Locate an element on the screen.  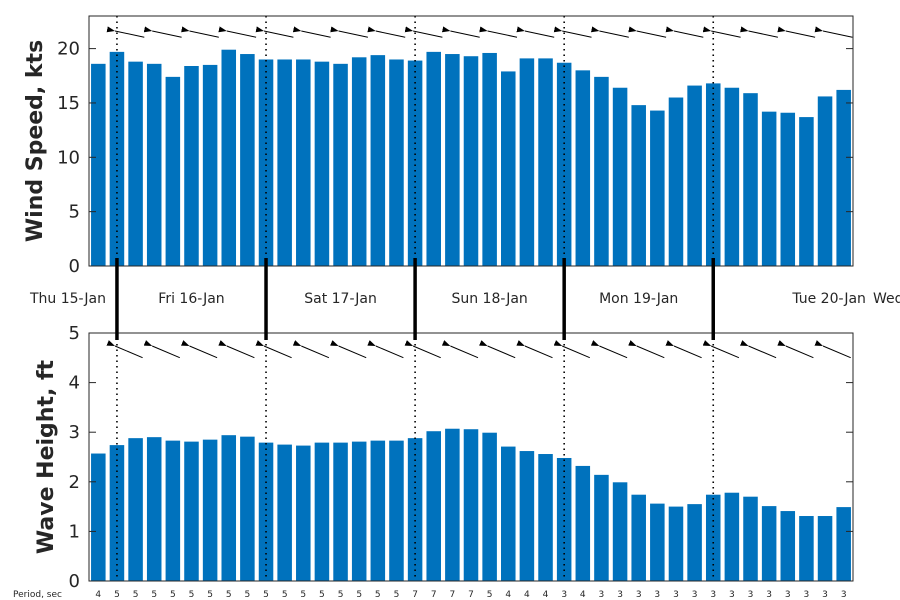
period-value-35: 3 is located at coordinates (751, 595).